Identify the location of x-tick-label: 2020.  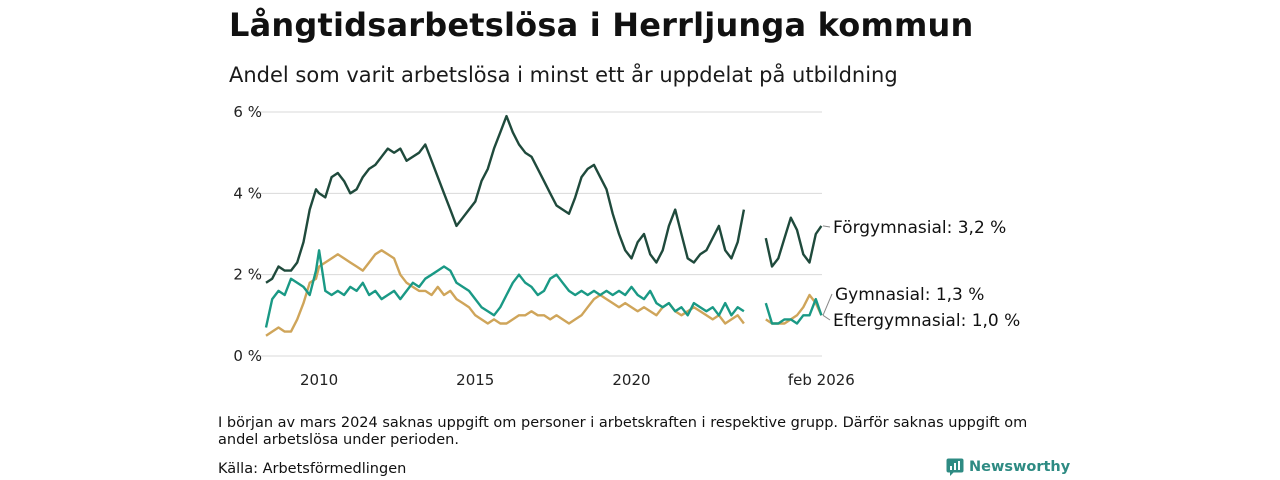
(631, 380).